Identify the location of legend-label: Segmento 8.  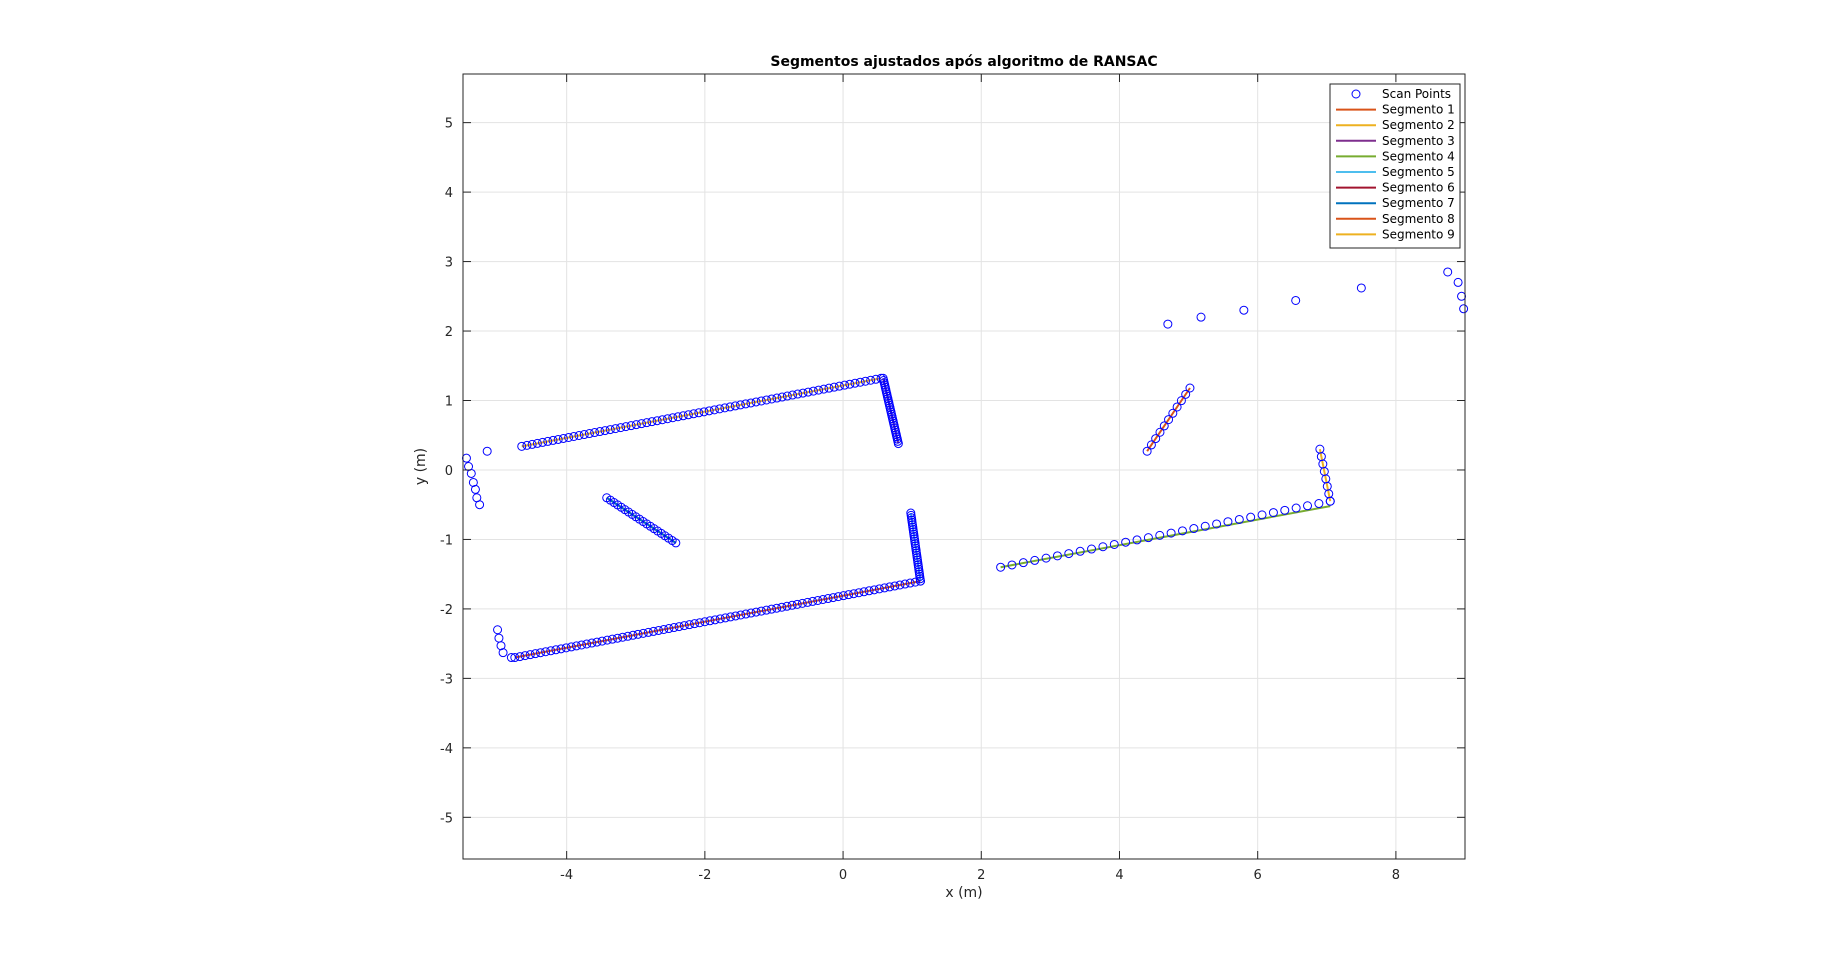
(1418, 219).